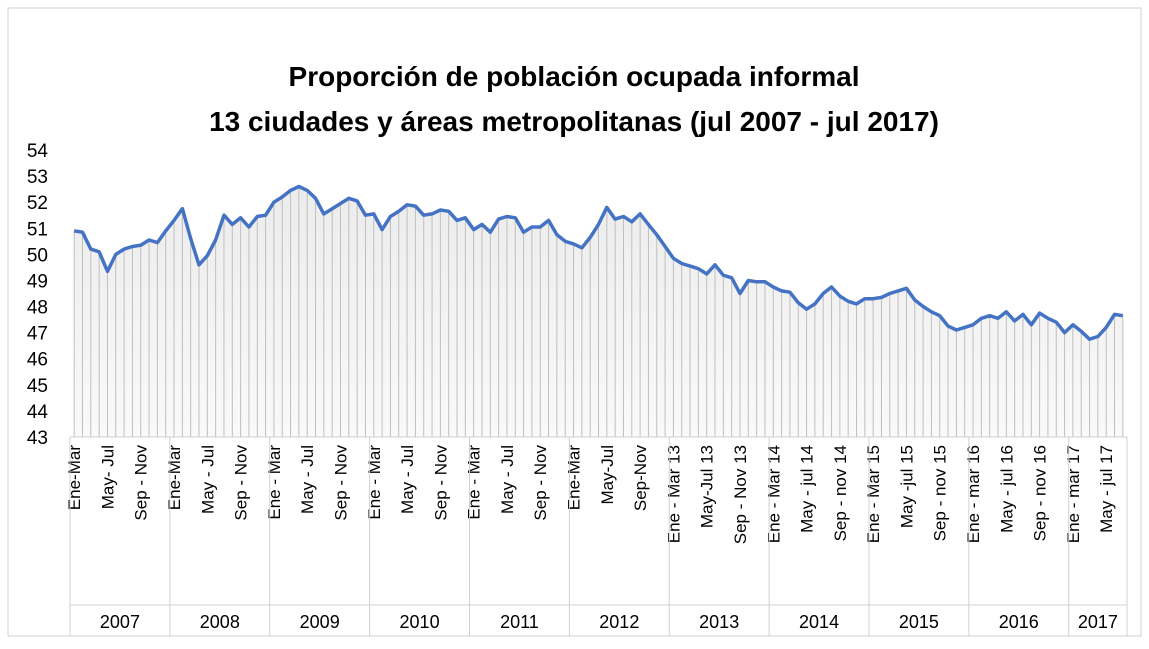  Describe the element at coordinates (1098, 622) in the screenshot. I see `year-label: 2017` at that location.